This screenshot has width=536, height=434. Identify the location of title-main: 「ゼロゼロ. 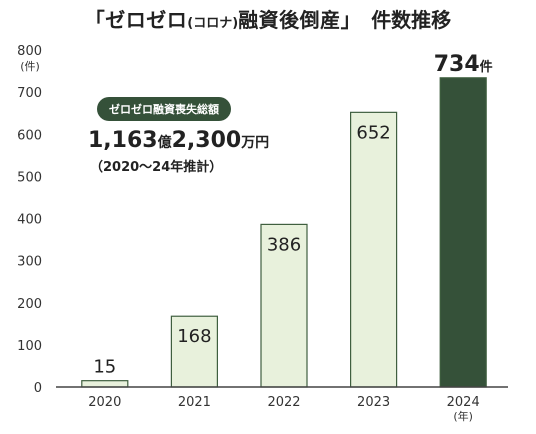
(136, 20).